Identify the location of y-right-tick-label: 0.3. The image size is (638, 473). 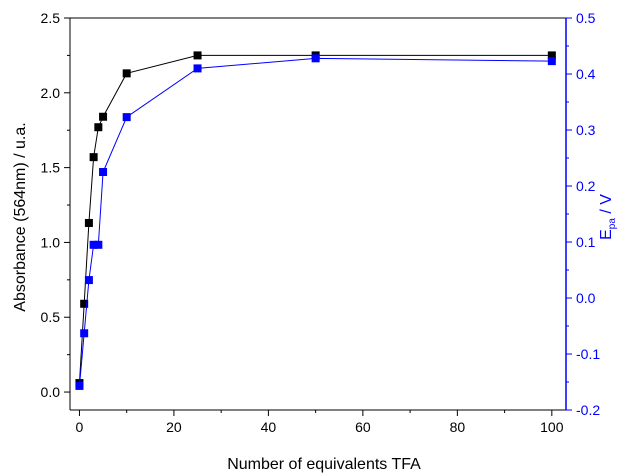
(586, 130).